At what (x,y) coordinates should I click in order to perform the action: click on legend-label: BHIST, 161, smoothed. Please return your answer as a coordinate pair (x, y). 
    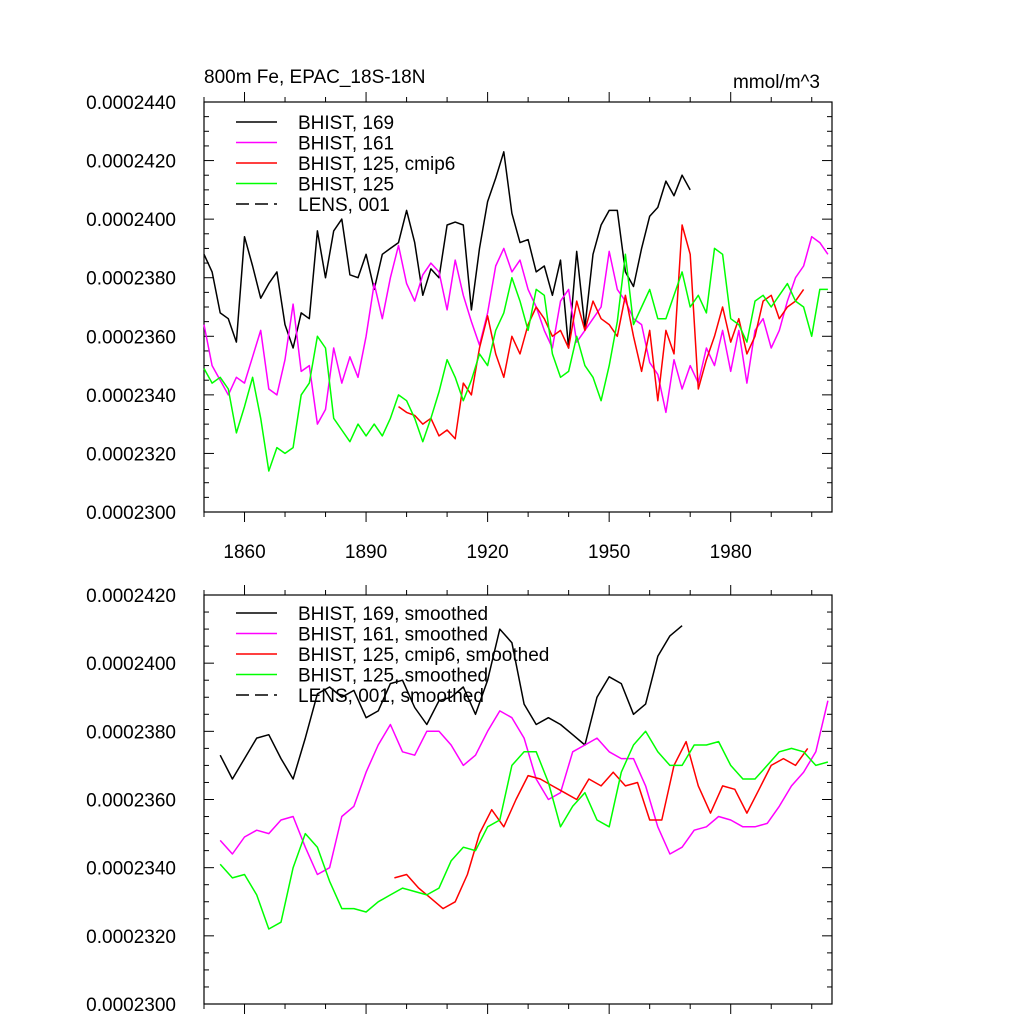
    Looking at the image, I should click on (393, 635).